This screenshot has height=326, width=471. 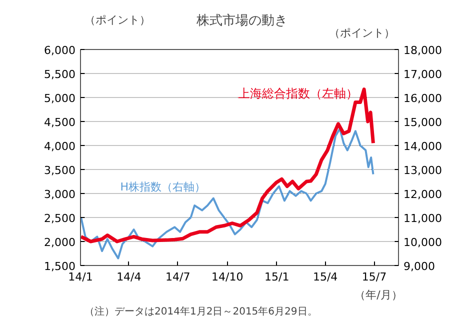 What do you see at coordinates (60, 74) in the screenshot?
I see `y-tick-label: 5,500` at bounding box center [60, 74].